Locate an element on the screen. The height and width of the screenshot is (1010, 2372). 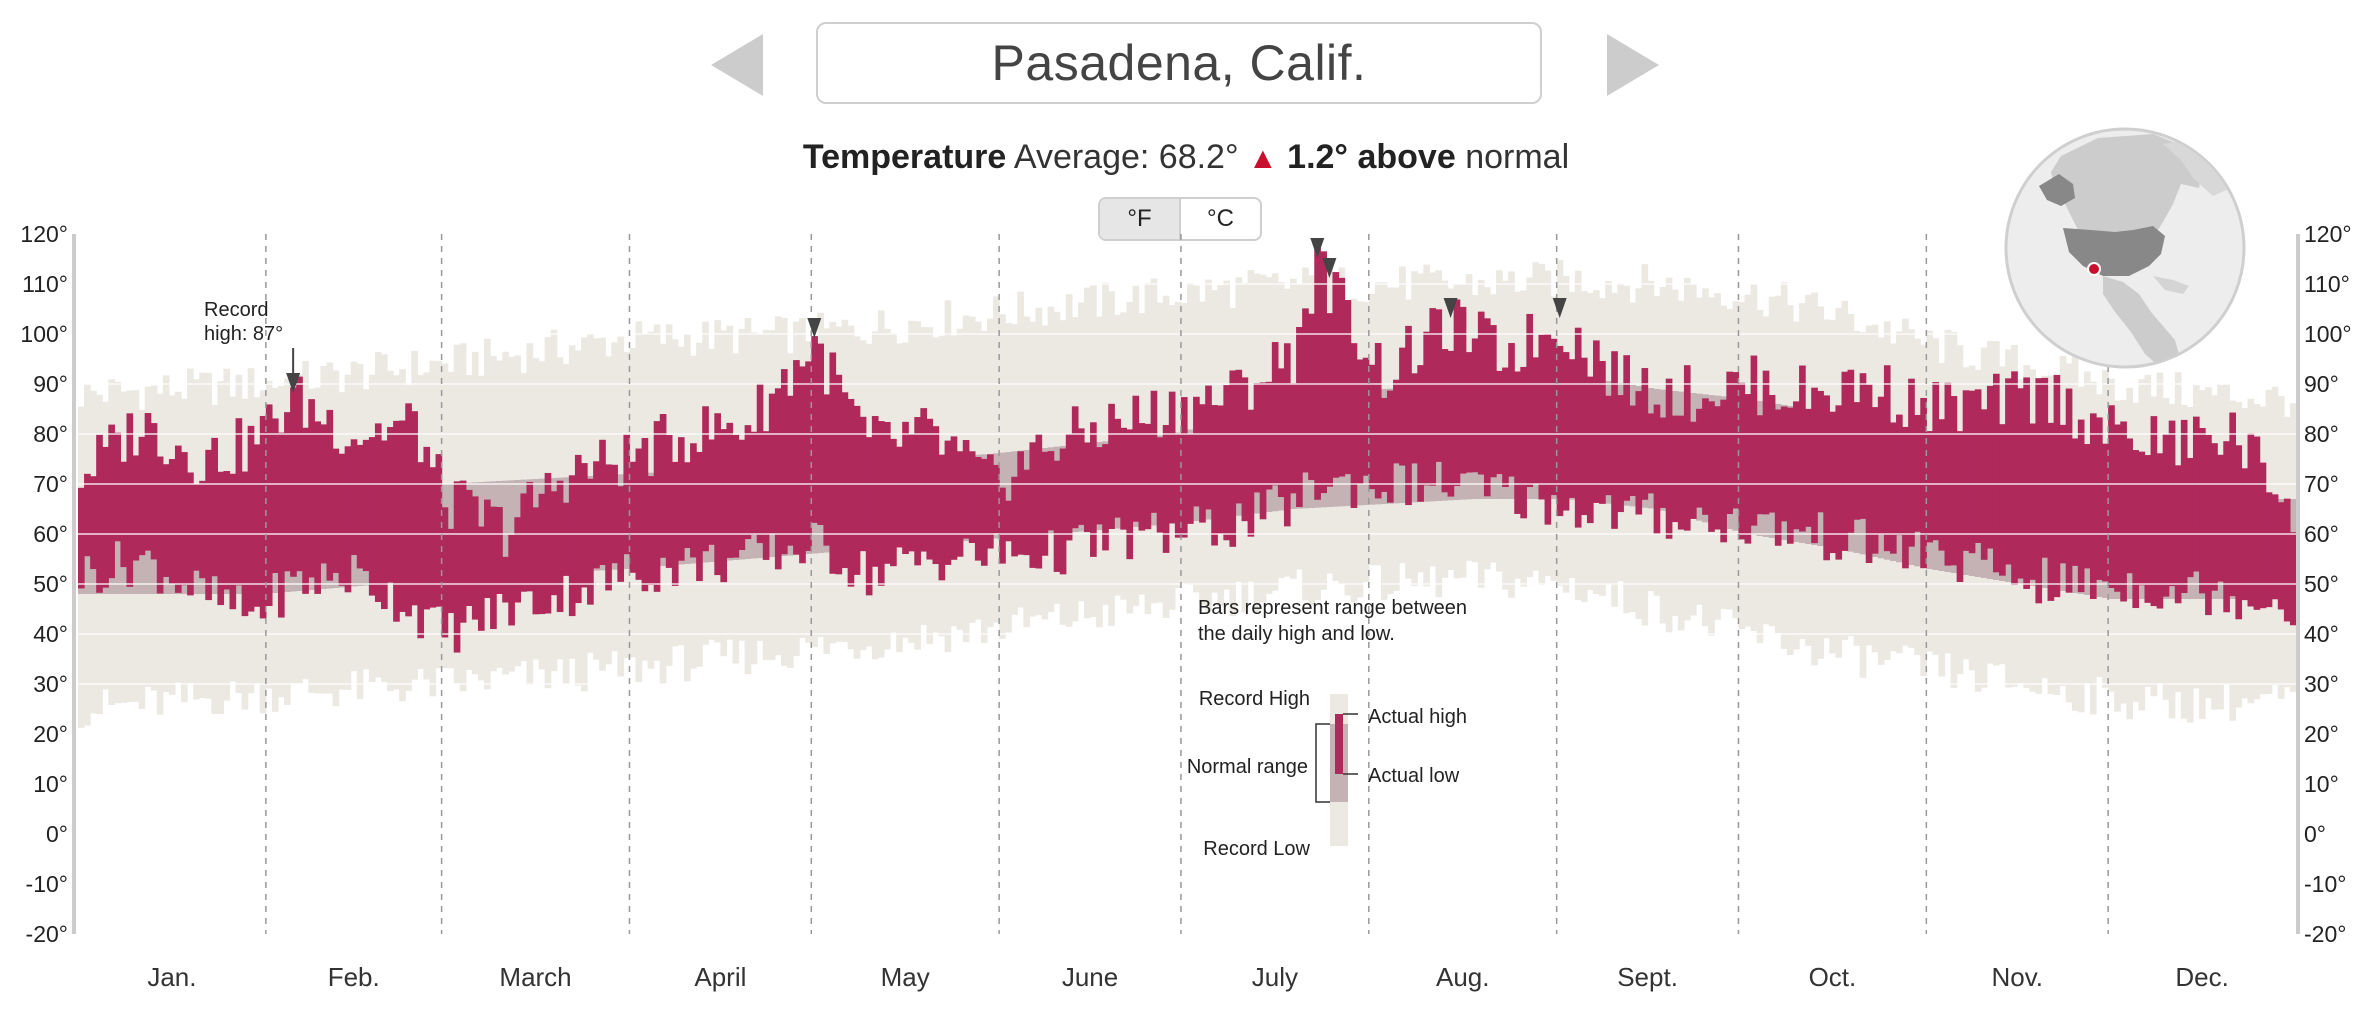
locator-globe-icon is located at coordinates (2125, 248).